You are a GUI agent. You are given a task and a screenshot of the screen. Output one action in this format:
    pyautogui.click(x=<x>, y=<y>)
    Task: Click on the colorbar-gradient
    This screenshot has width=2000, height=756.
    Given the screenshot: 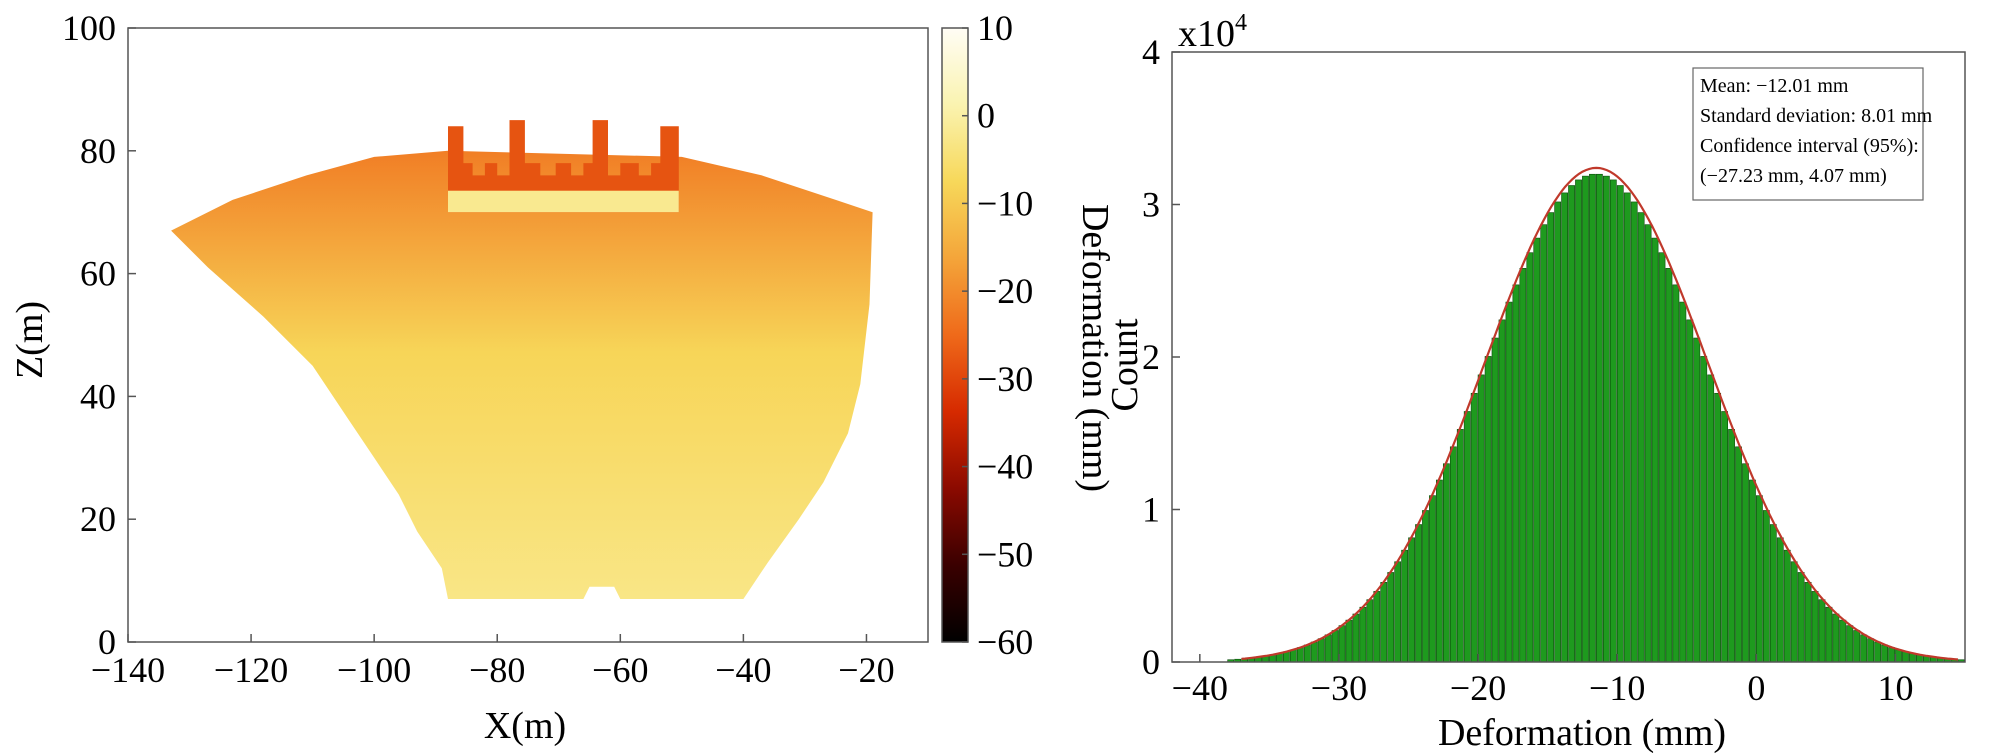 What is the action you would take?
    pyautogui.click(x=955, y=335)
    